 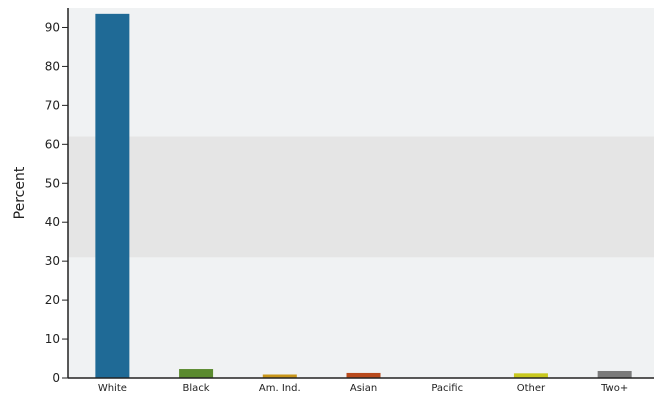 I want to click on y-axis-title: Percent, so click(x=20, y=192).